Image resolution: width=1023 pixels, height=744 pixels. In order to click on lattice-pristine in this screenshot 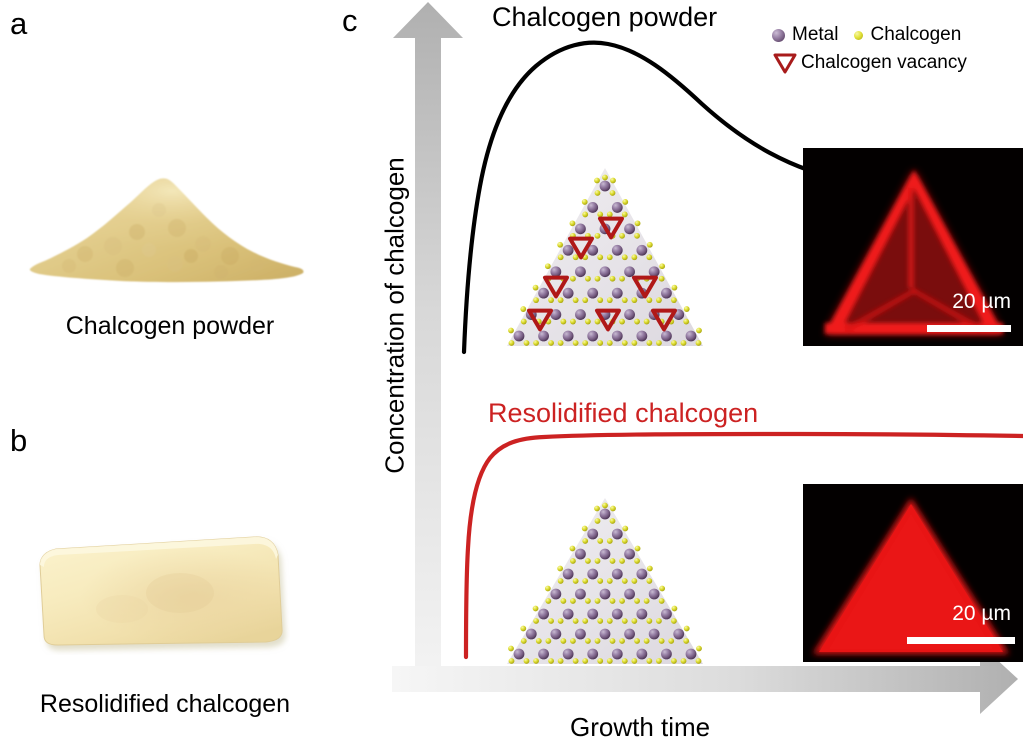, I will do `click(605, 581)`.